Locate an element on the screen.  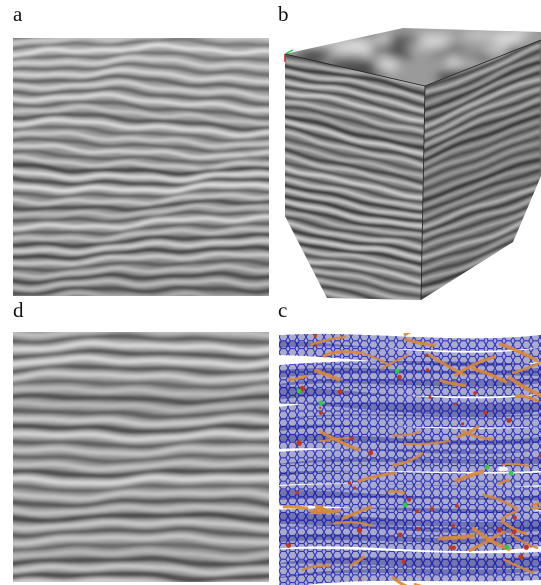
highlight-spot is located at coordinates (503, 469).